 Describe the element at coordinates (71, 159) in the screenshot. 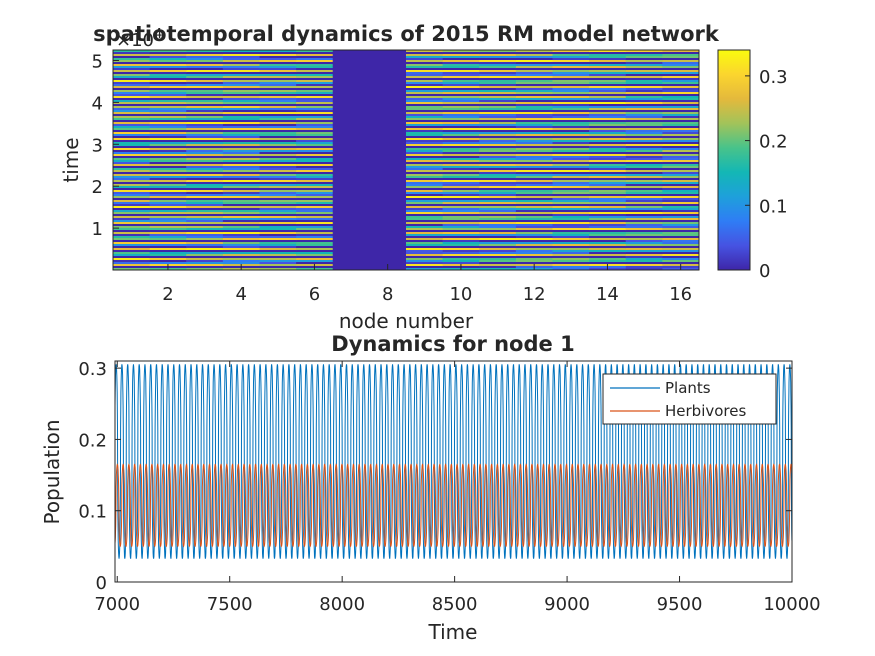

I see `heatmap-y-label: time` at that location.